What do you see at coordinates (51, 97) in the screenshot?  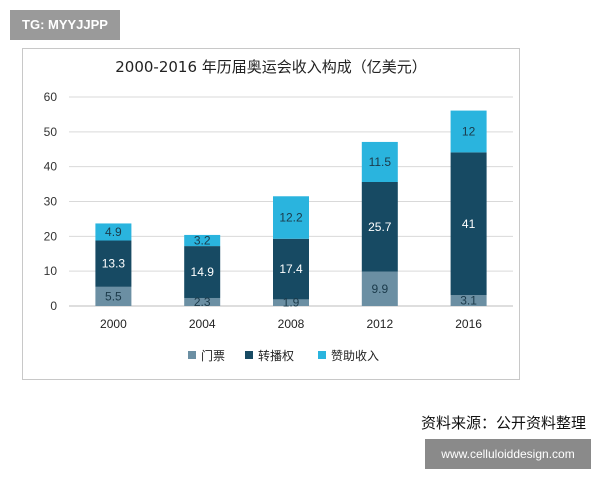 I see `y-tick-label: 60` at bounding box center [51, 97].